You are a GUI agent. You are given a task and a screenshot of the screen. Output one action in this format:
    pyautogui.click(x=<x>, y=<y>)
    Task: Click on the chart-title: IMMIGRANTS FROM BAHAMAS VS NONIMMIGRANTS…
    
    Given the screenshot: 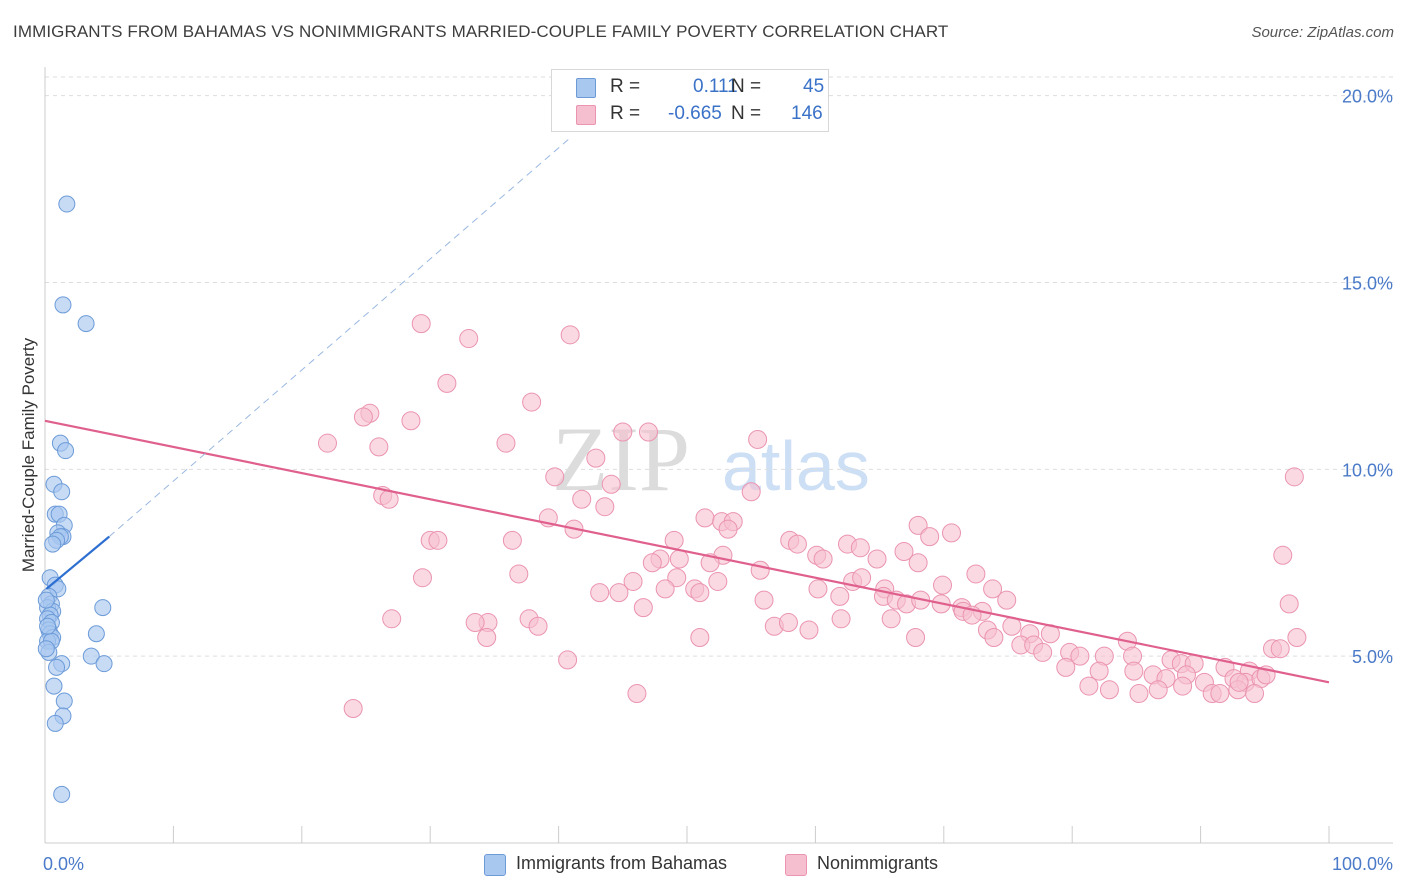 What is the action you would take?
    pyautogui.click(x=481, y=31)
    